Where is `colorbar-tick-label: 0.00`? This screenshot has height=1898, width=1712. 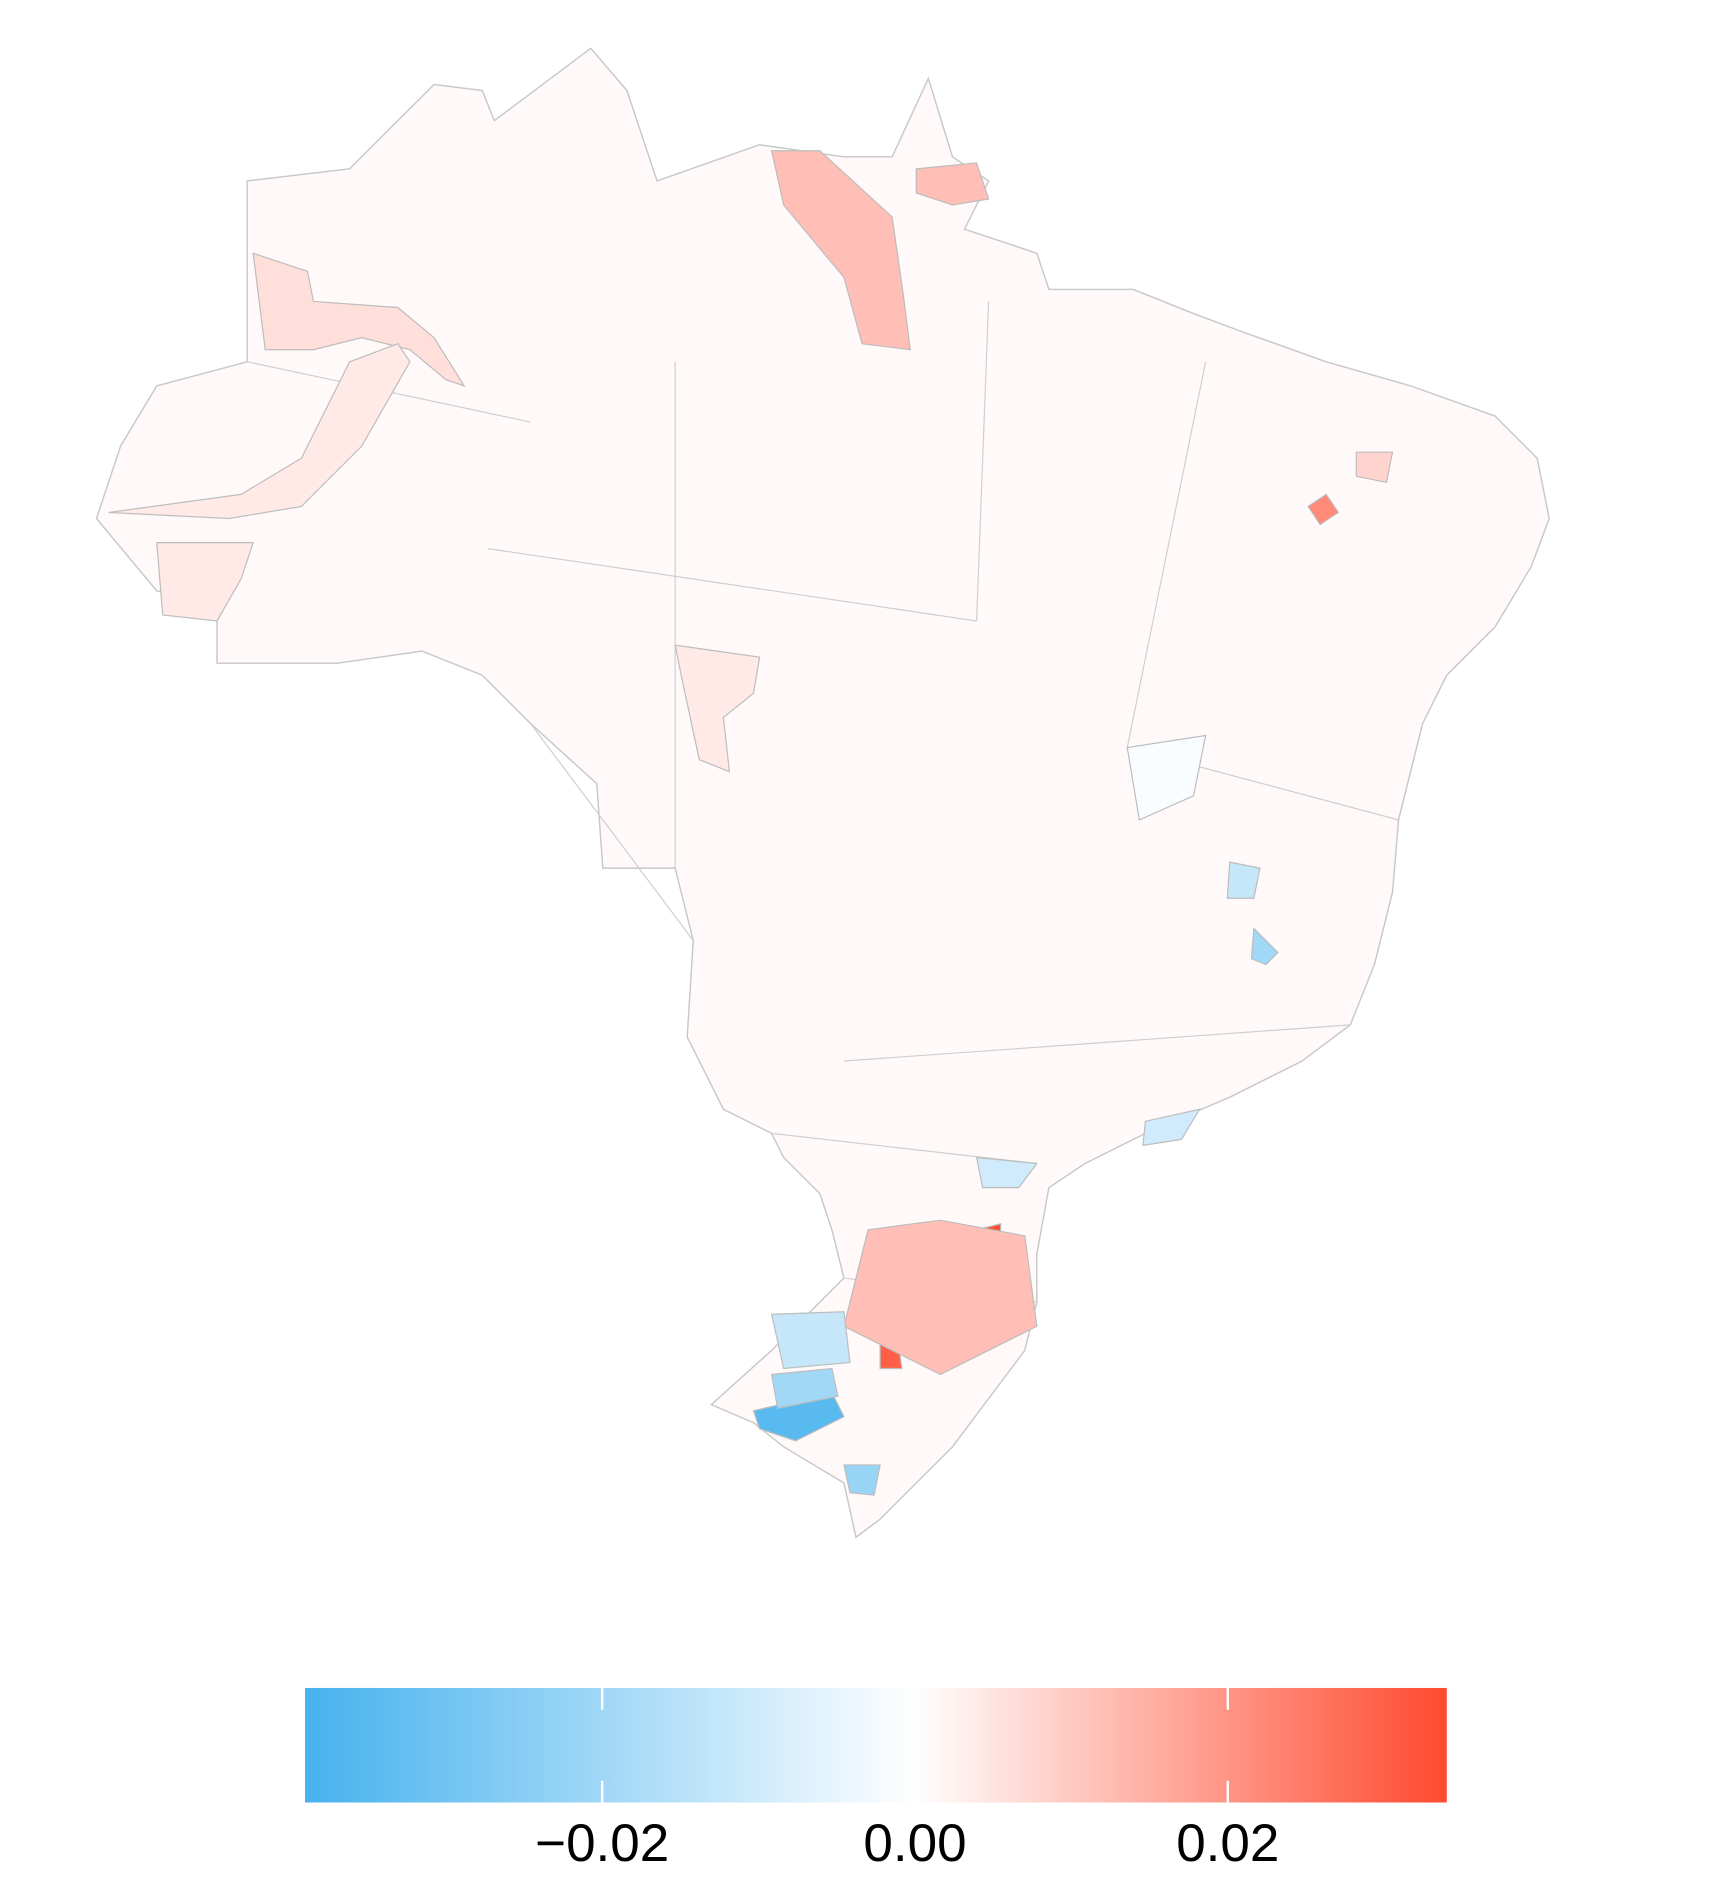
colorbar-tick-label: 0.00 is located at coordinates (914, 1843).